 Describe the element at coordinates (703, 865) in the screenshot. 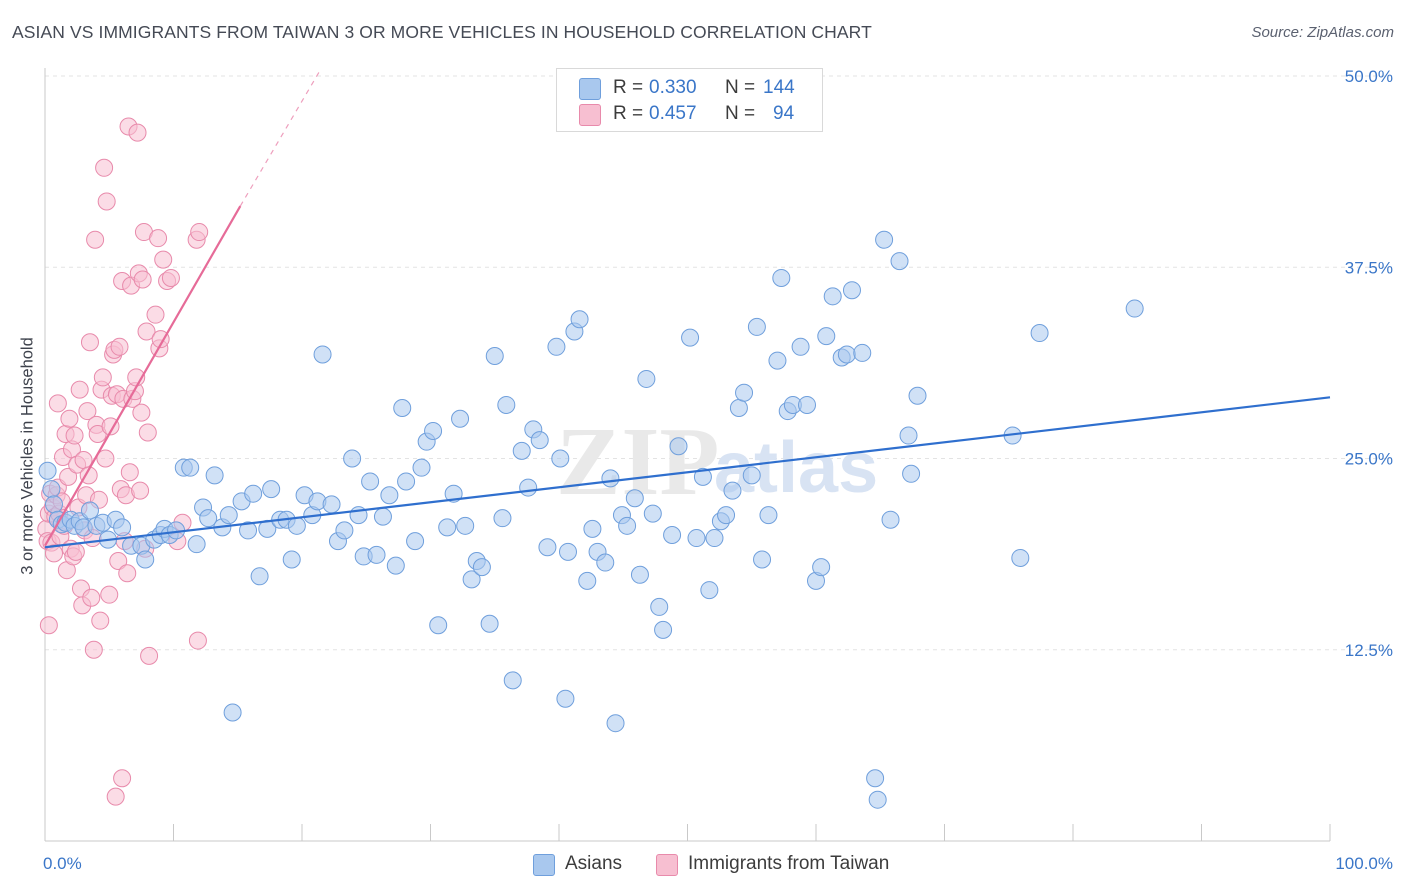

I see `series-legend: Asians Immigrants from Taiwan` at that location.